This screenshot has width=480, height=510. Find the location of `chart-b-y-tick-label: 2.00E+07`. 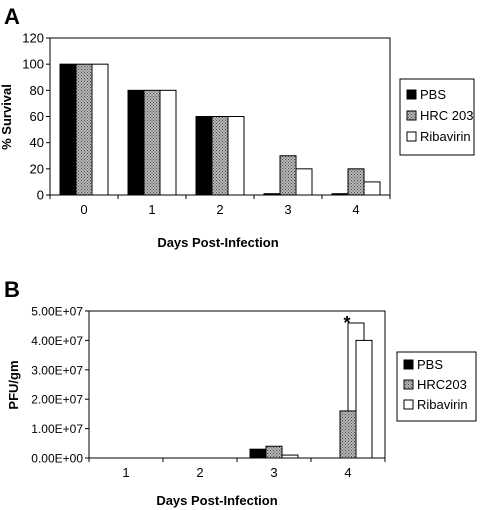

chart-b-y-tick-label: 2.00E+07 is located at coordinates (57, 400).